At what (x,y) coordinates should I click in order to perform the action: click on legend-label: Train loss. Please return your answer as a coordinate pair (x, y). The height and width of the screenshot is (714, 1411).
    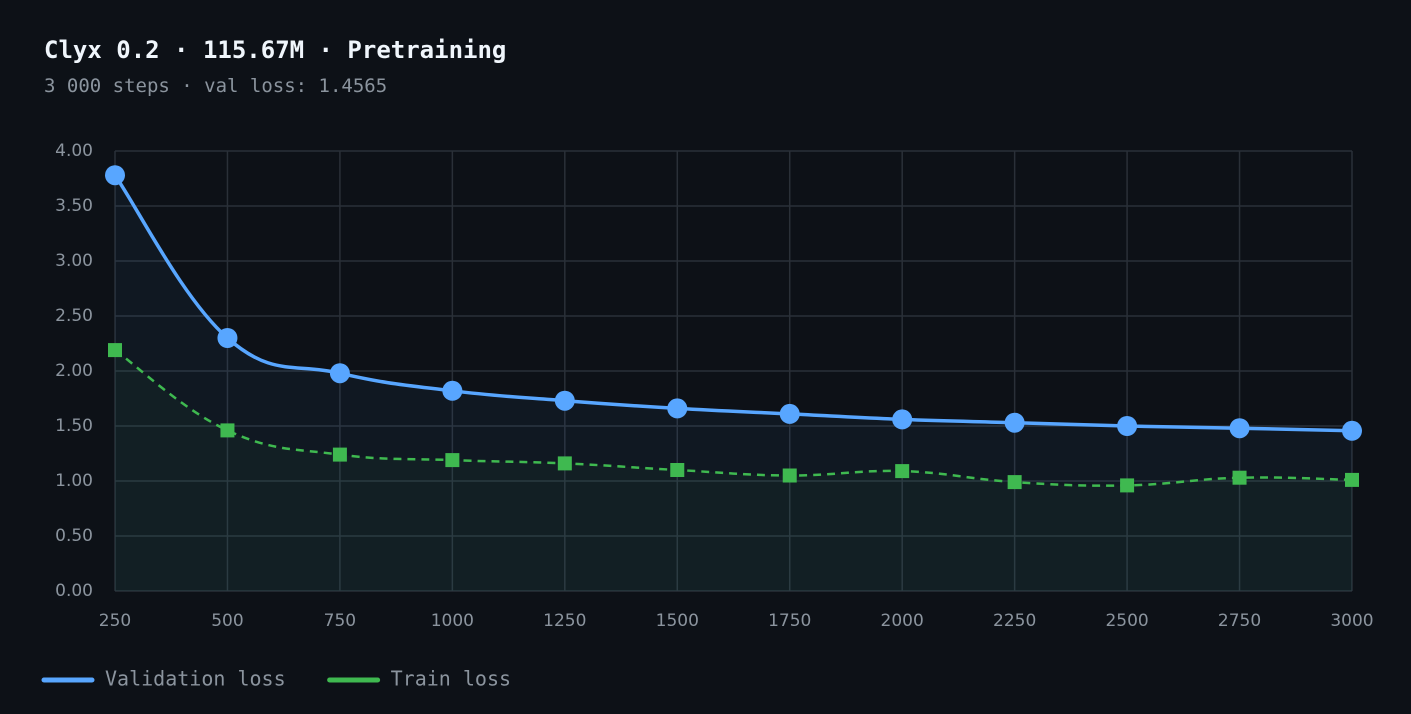
    Looking at the image, I should click on (451, 679).